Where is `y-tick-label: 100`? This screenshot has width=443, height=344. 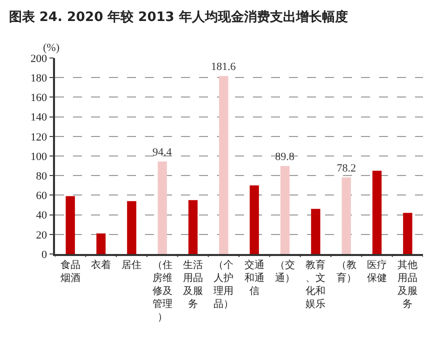 y-tick-label: 100 is located at coordinates (39, 156).